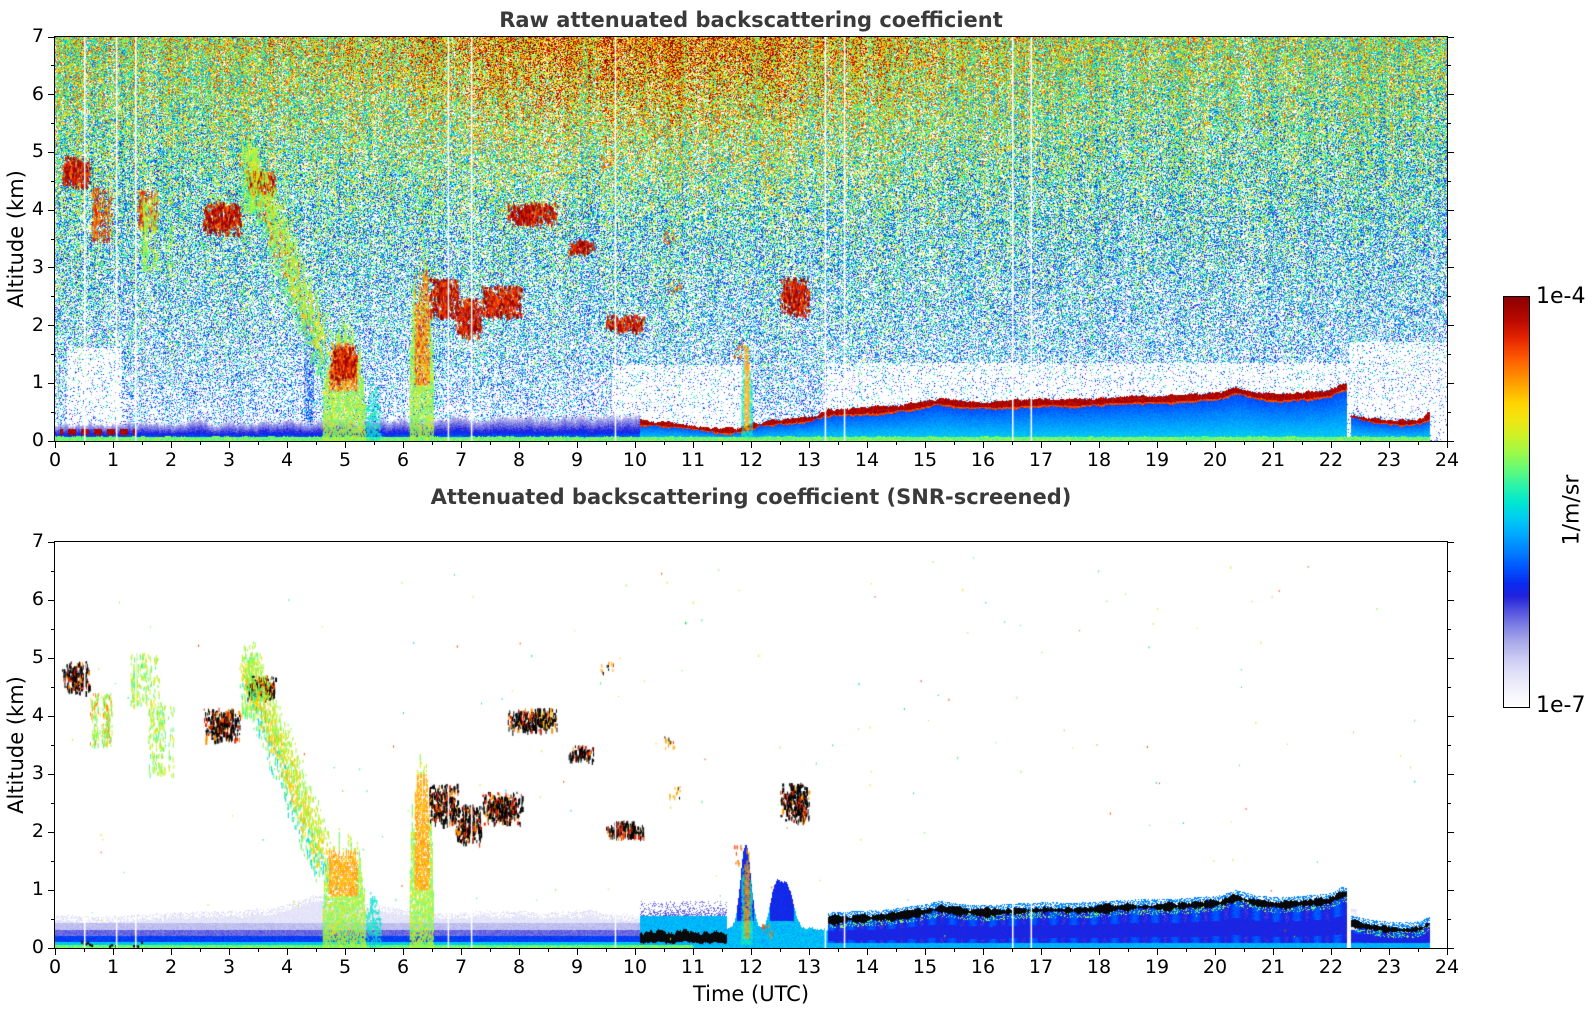  I want to click on x-tick-label: 12, so click(751, 460).